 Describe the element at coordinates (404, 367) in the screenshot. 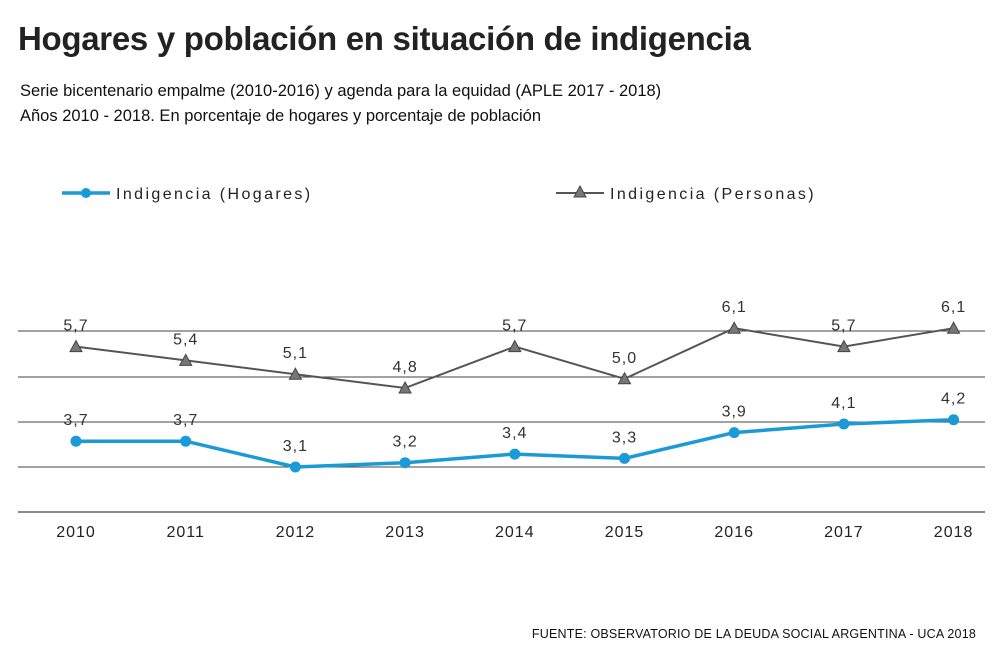

I see `data-label-personas: 4,8` at that location.